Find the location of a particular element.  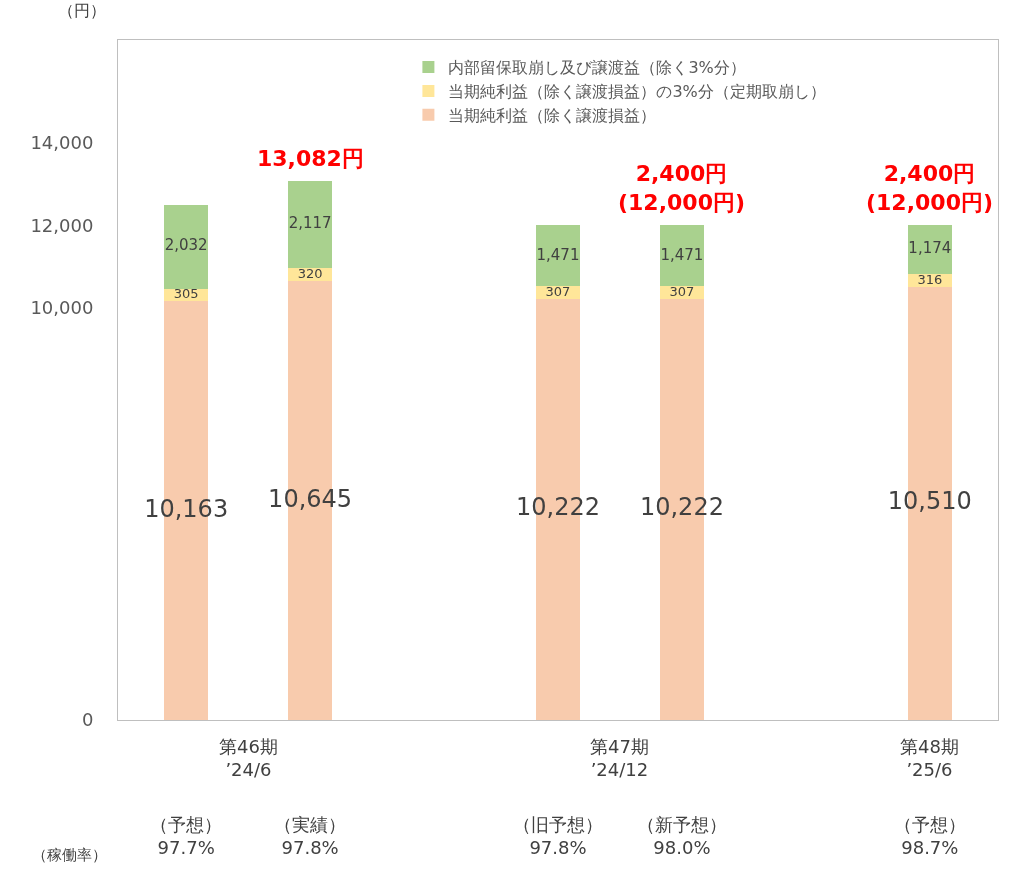

text: 第48期 ’25/6 is located at coordinates (929, 758).